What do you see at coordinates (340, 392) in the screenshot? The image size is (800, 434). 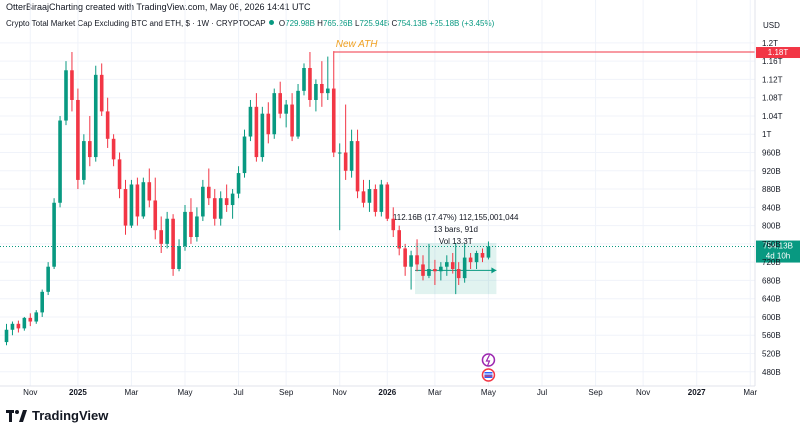 I see `time-tick-label: Nov` at bounding box center [340, 392].